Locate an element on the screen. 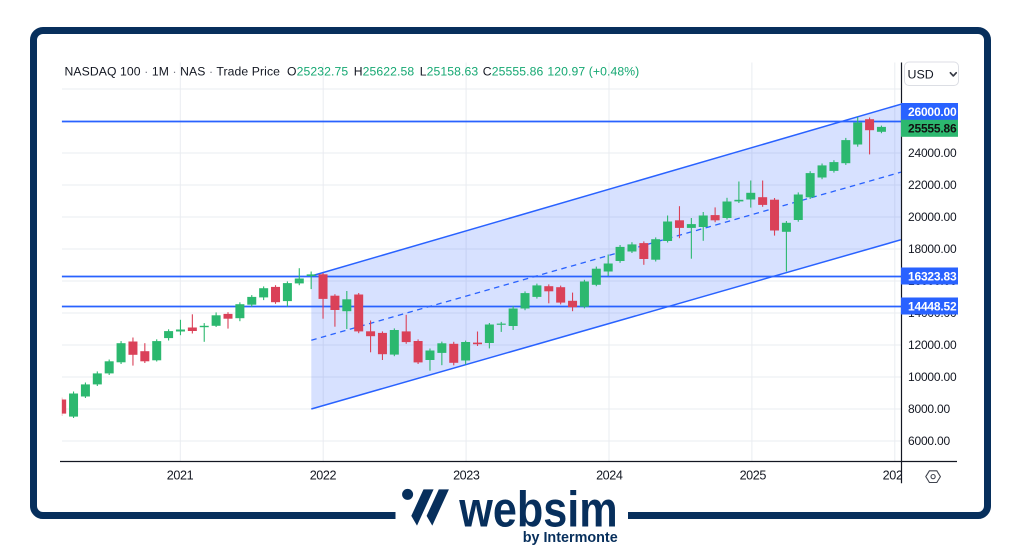 The image size is (1020, 546). svg-text: 16323.83 is located at coordinates (932, 276).